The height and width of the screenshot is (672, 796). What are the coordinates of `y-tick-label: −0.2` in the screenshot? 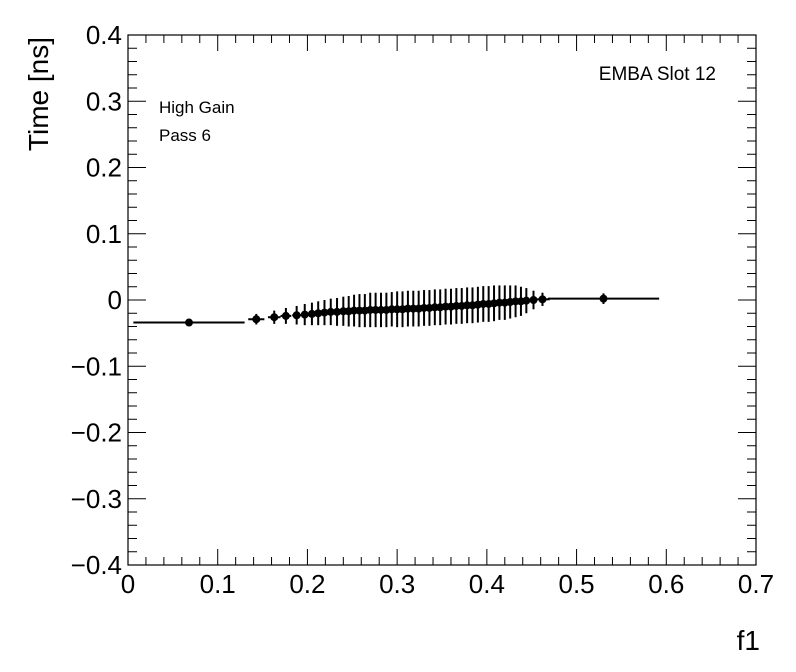 It's located at (96, 433).